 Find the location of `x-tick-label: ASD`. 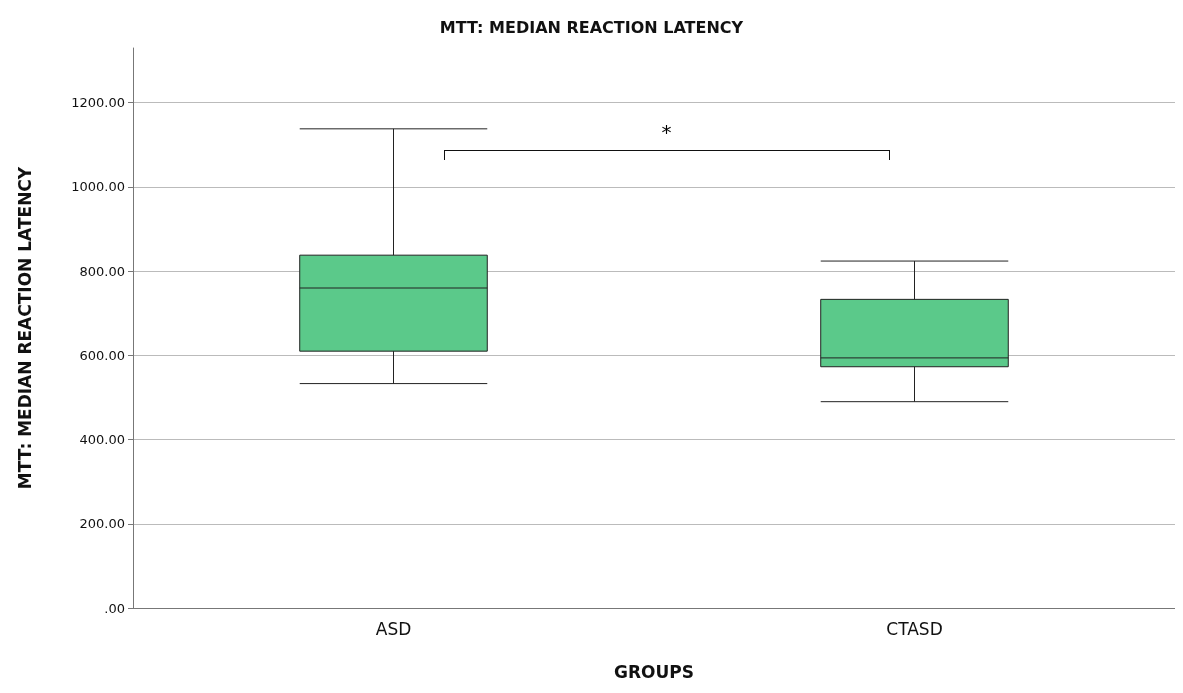

x-tick-label: ASD is located at coordinates (393, 628).